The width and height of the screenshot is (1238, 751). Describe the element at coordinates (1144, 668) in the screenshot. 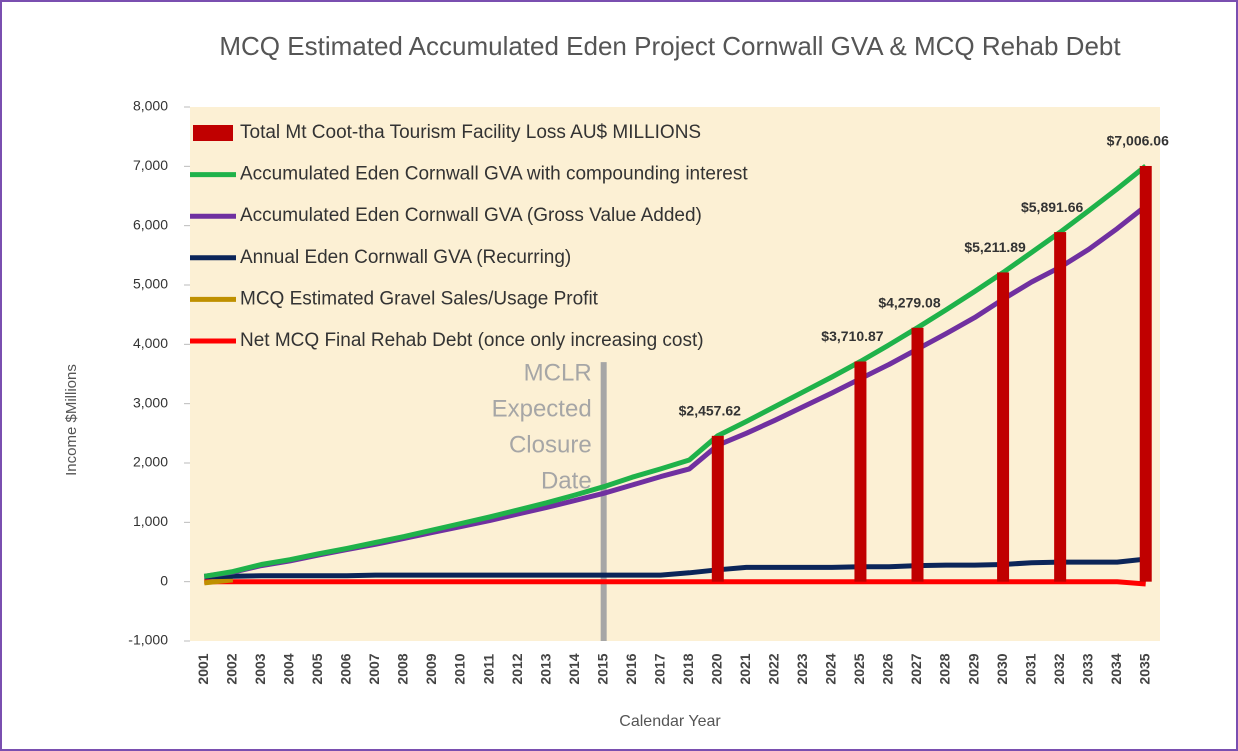

I see `x-tick-label: 2035` at that location.